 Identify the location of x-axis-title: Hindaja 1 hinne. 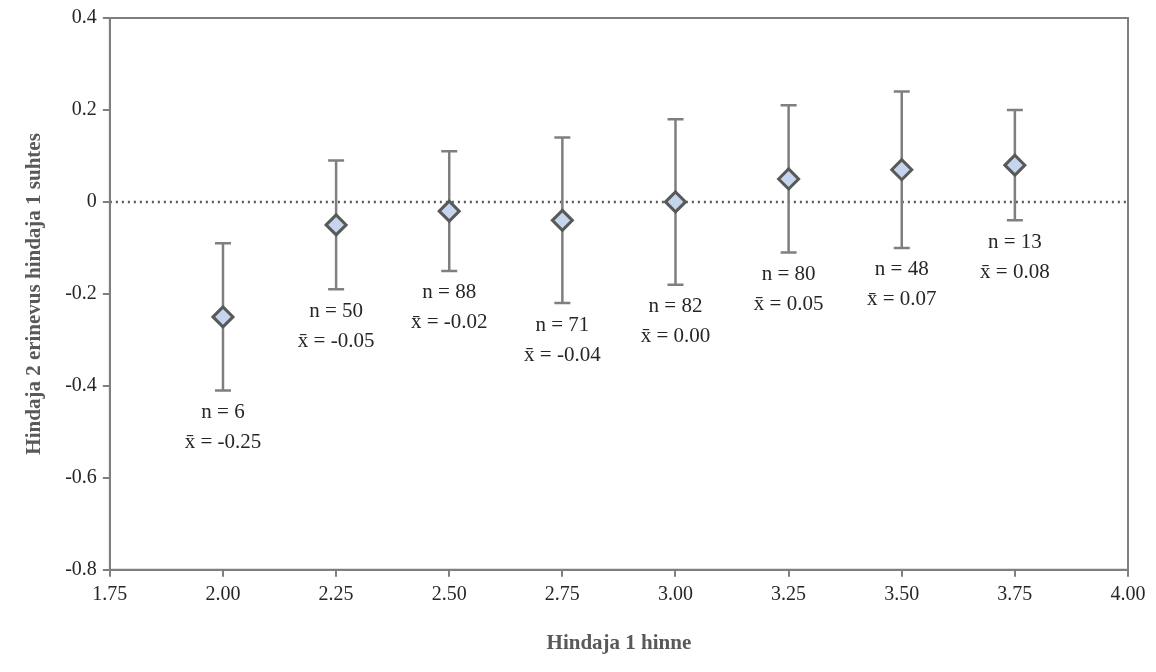
(619, 641).